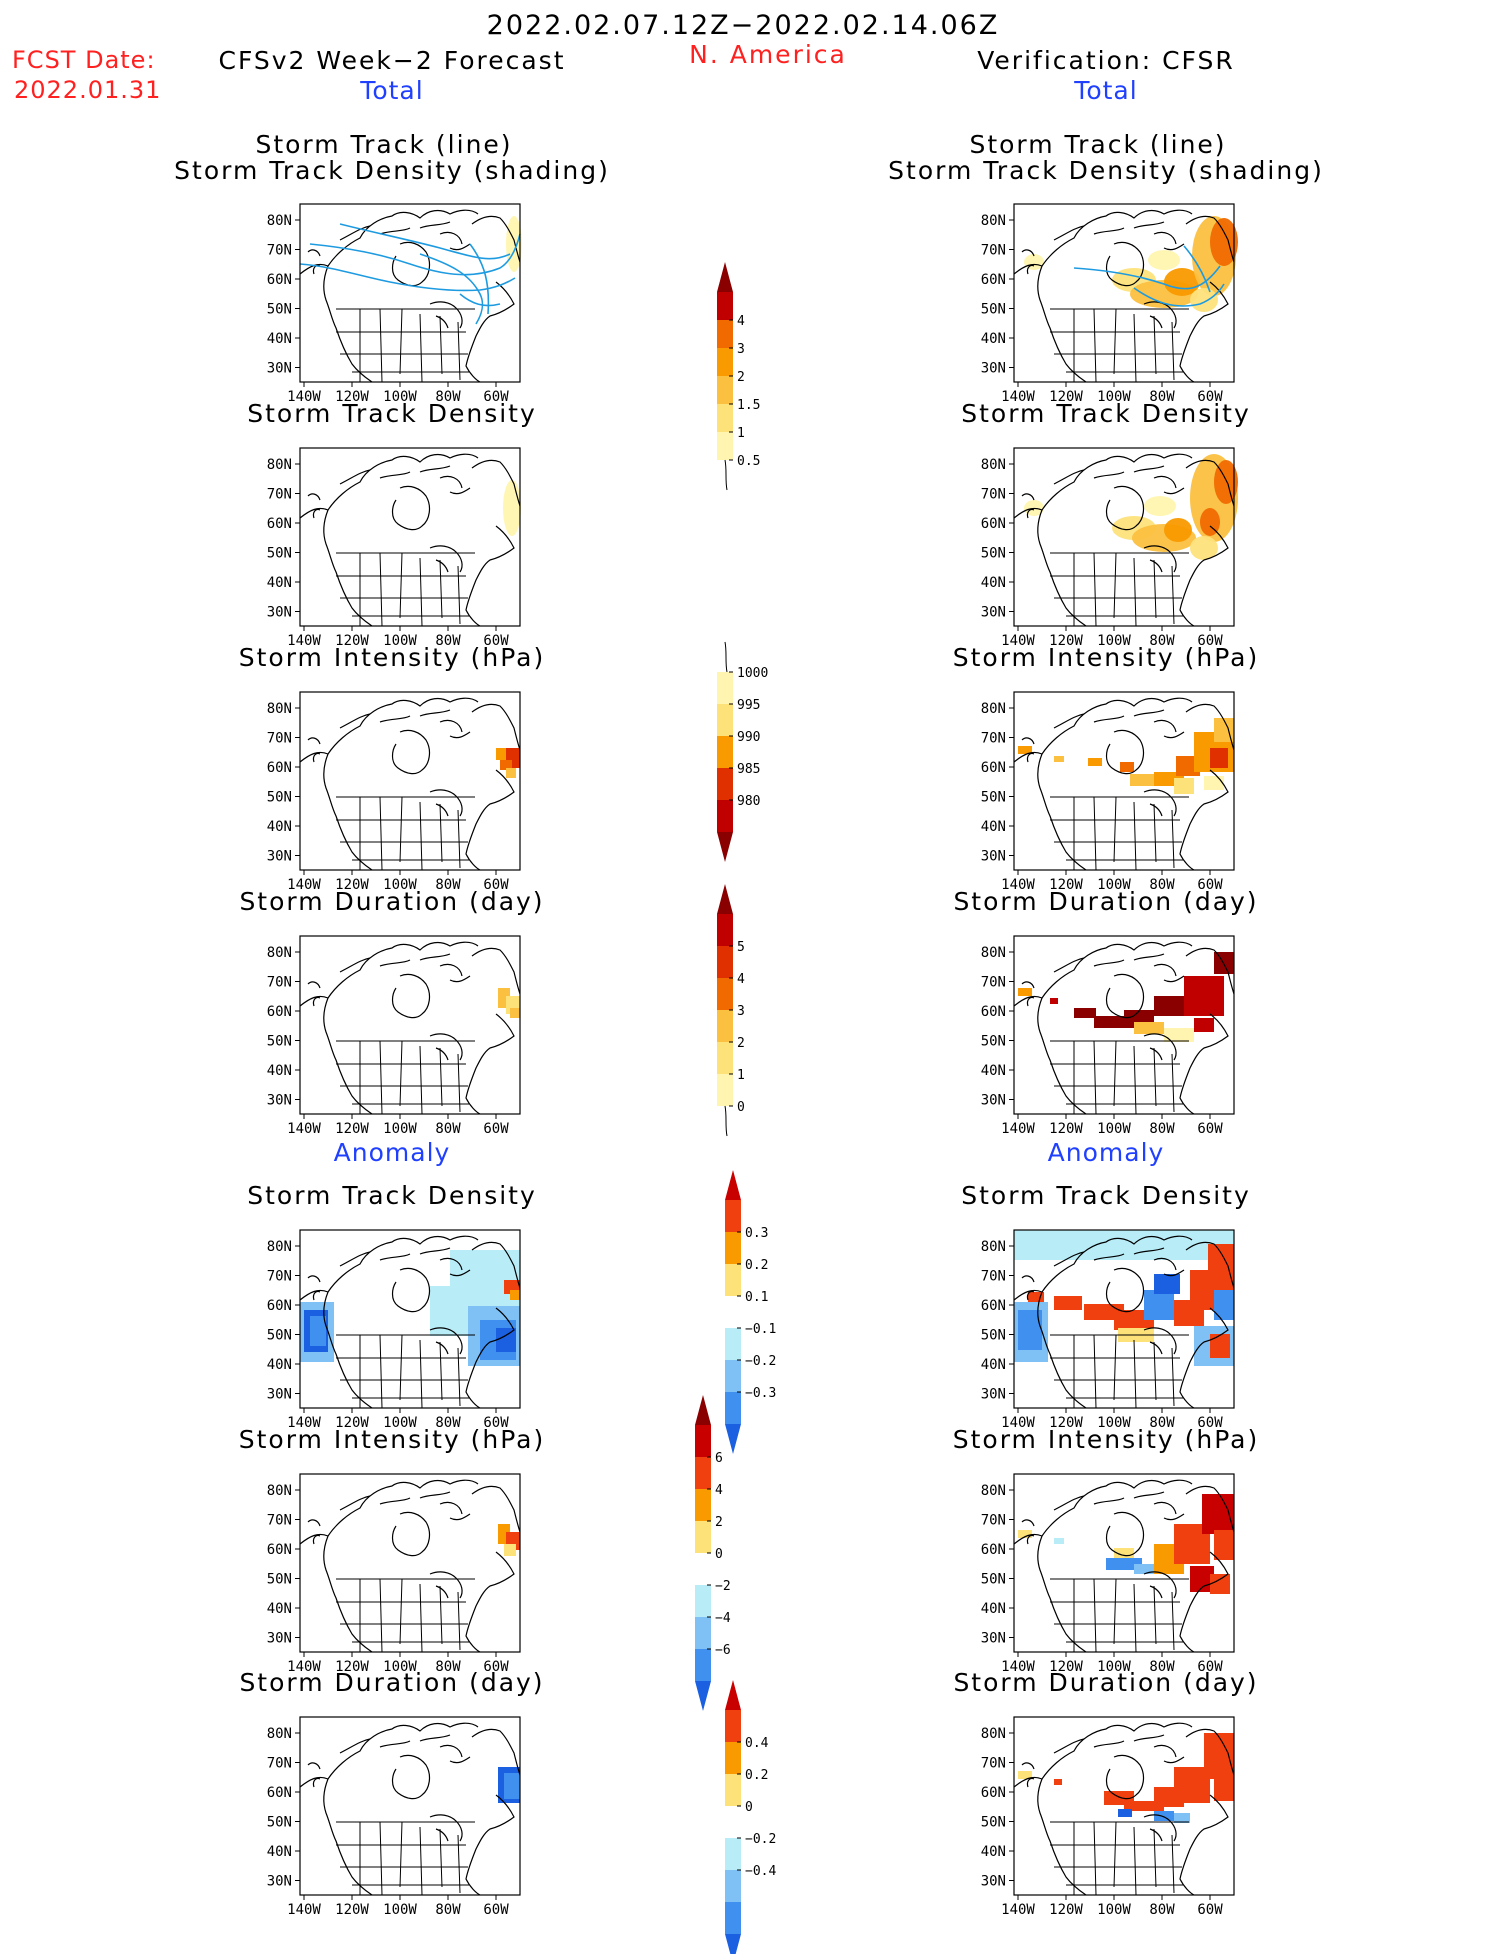  What do you see at coordinates (1094, 1050) in the screenshot?
I see `map-obs-duration: 80N 70N 60N 50N 40N 30N 140W 120W 100W 80W 60W` at bounding box center [1094, 1050].